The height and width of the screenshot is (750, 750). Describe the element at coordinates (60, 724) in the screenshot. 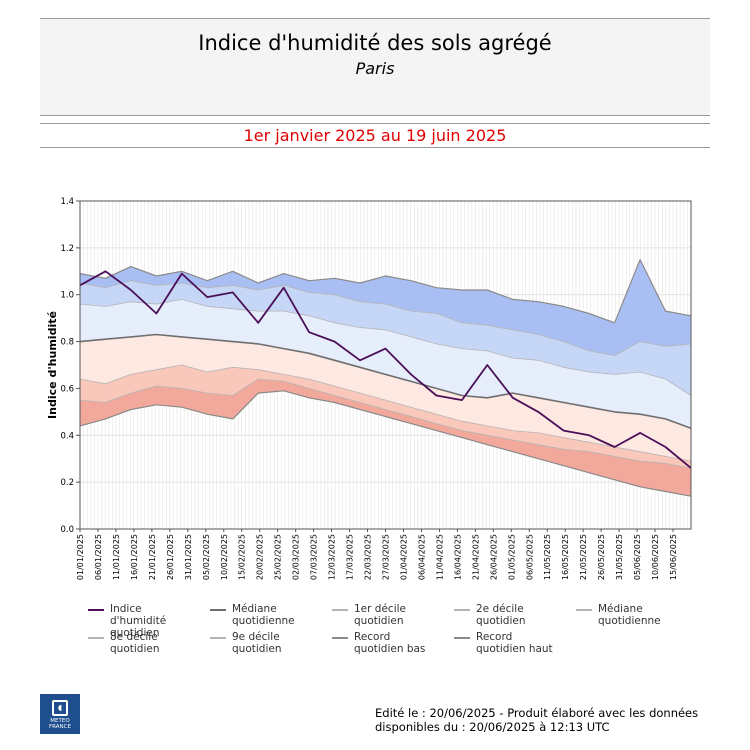

I see `logo-text: METEO FRANCE` at that location.